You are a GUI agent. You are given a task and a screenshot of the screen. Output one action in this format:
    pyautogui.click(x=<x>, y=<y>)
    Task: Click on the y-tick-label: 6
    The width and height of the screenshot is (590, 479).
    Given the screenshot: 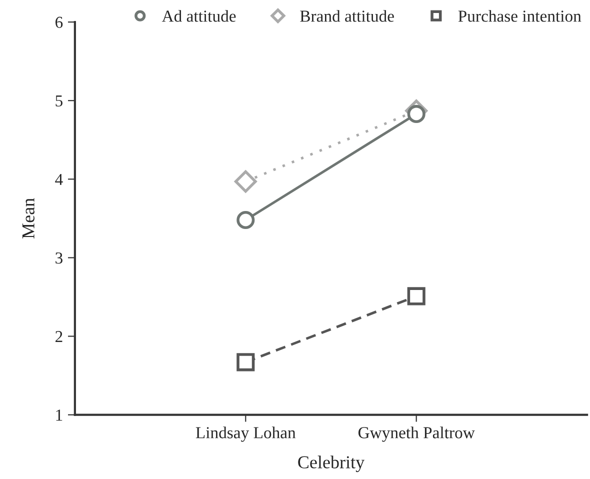 What is the action you would take?
    pyautogui.click(x=59, y=22)
    